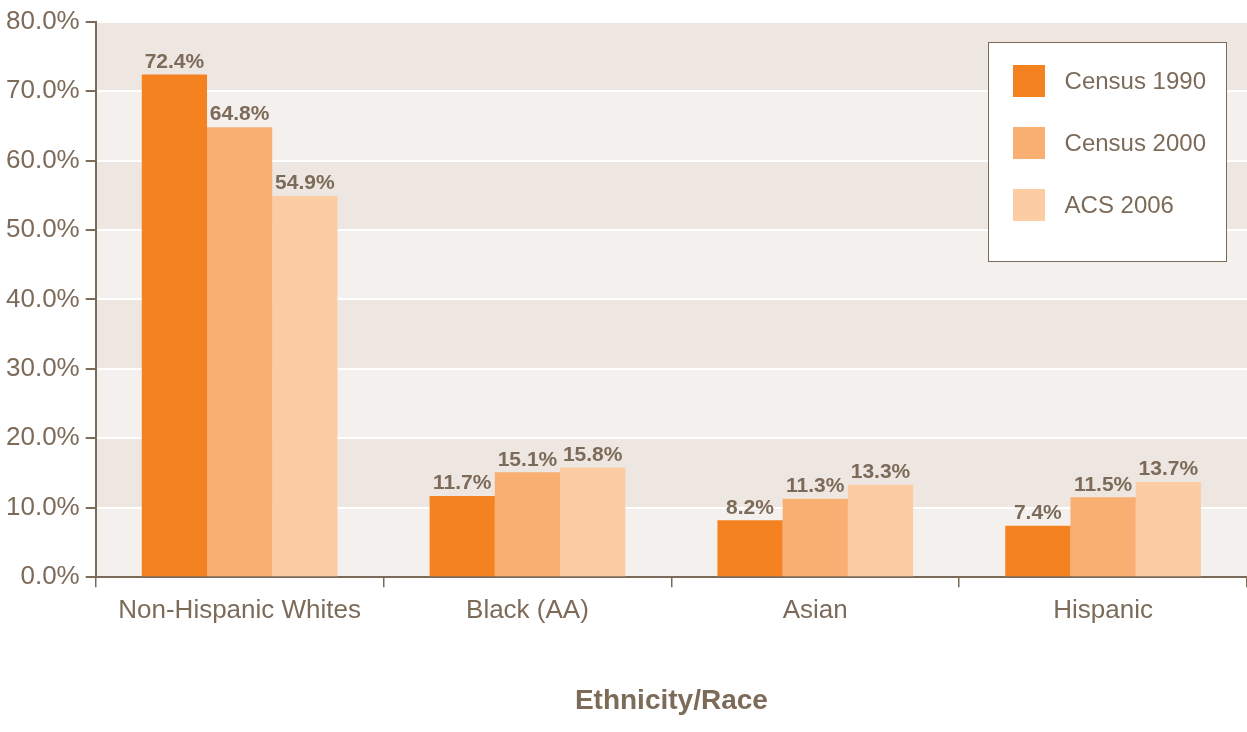 This screenshot has width=1247, height=732. What do you see at coordinates (462, 482) in the screenshot?
I see `data-label: 11.7%` at bounding box center [462, 482].